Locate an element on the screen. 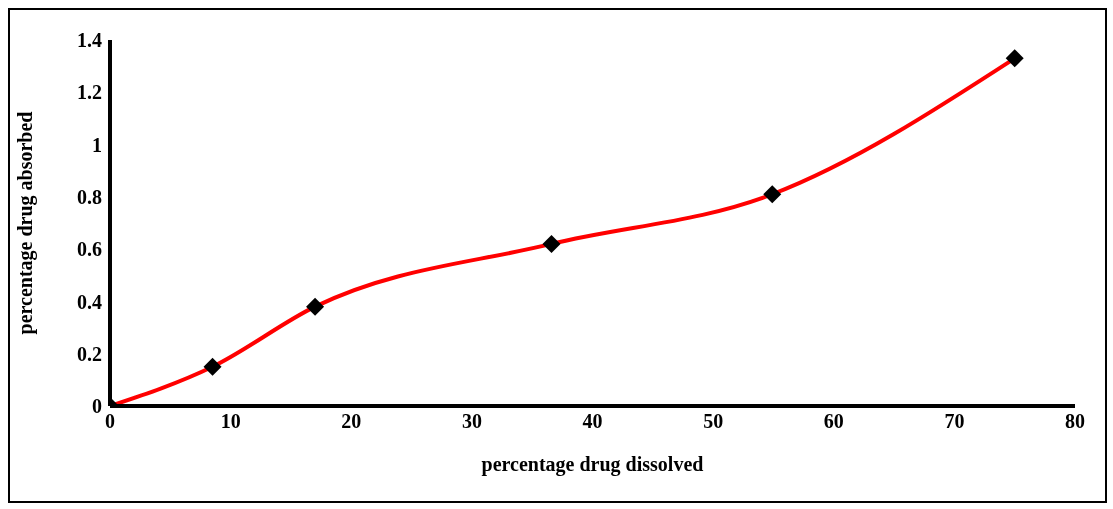 Image resolution: width=1113 pixels, height=509 pixels. x-axis-title: percentage drug dissolved is located at coordinates (592, 464).